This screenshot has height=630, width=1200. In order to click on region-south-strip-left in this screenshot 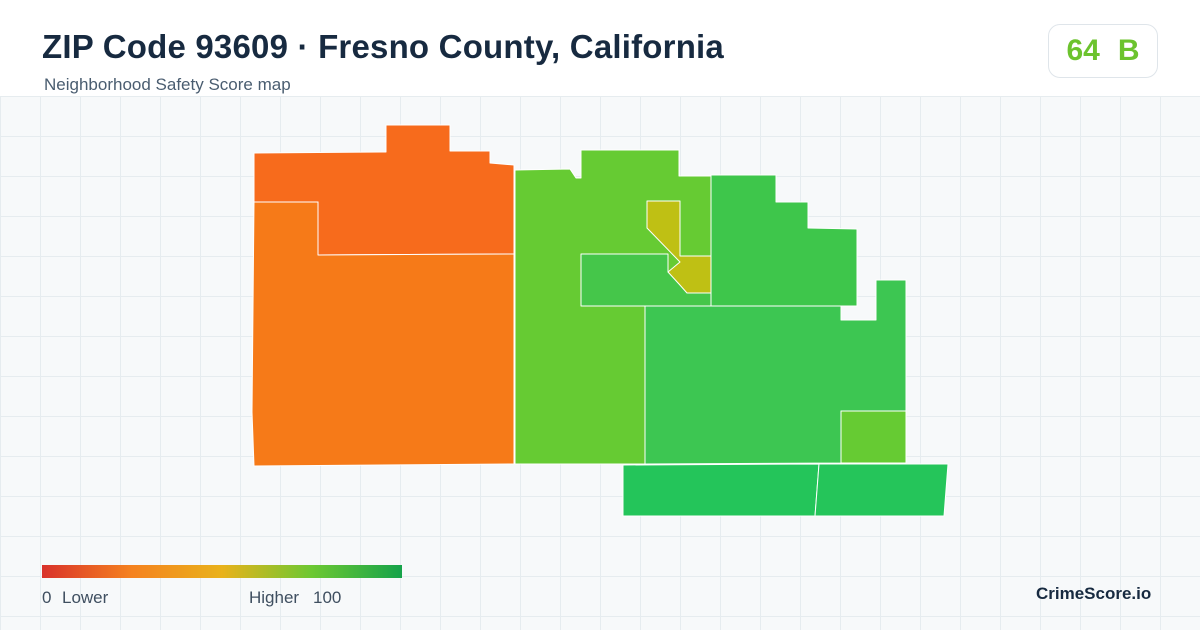, I will do `click(721, 490)`.